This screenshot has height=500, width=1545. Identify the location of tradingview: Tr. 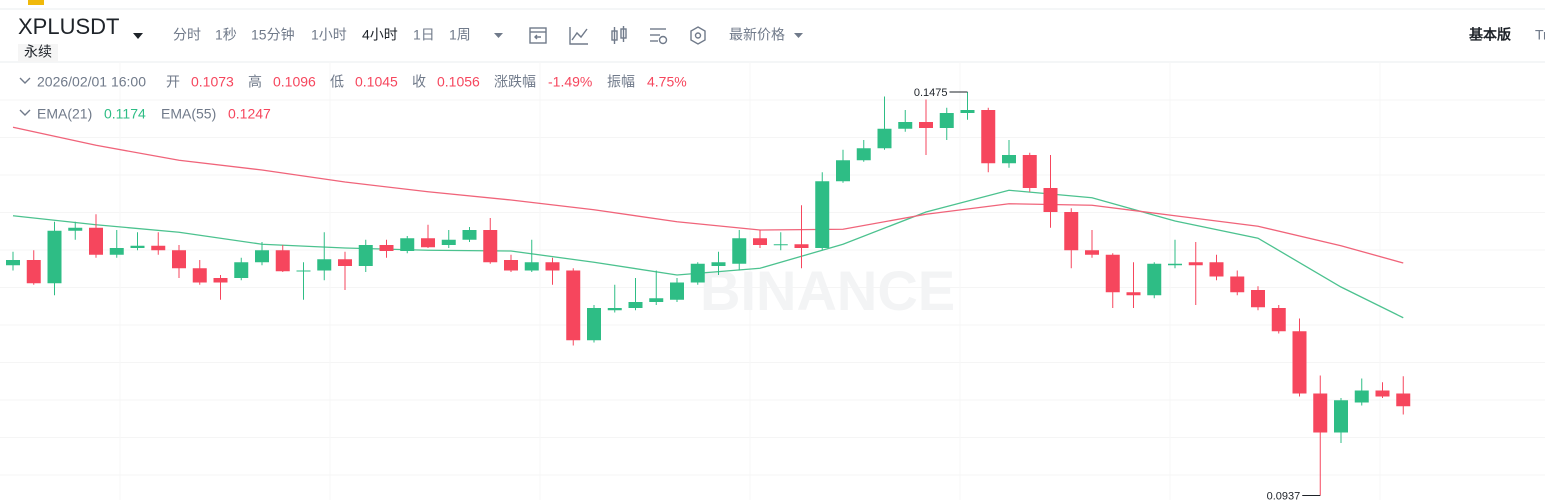
(1540, 35).